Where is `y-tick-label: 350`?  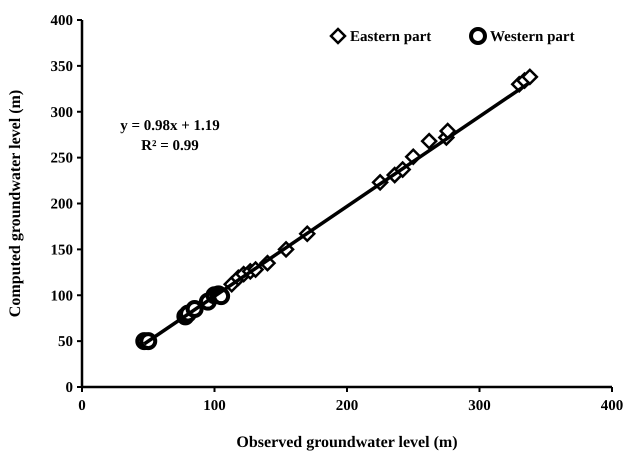
y-tick-label: 350 is located at coordinates (61, 66).